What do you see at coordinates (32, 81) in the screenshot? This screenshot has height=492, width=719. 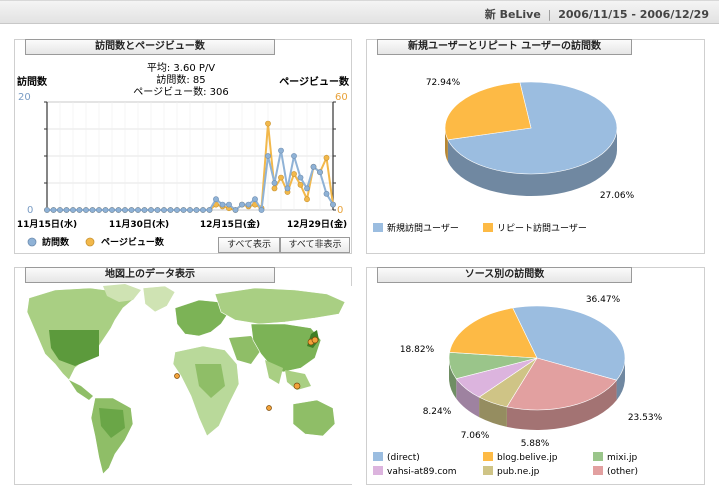 I see `ylabel-left: 訪問数` at bounding box center [32, 81].